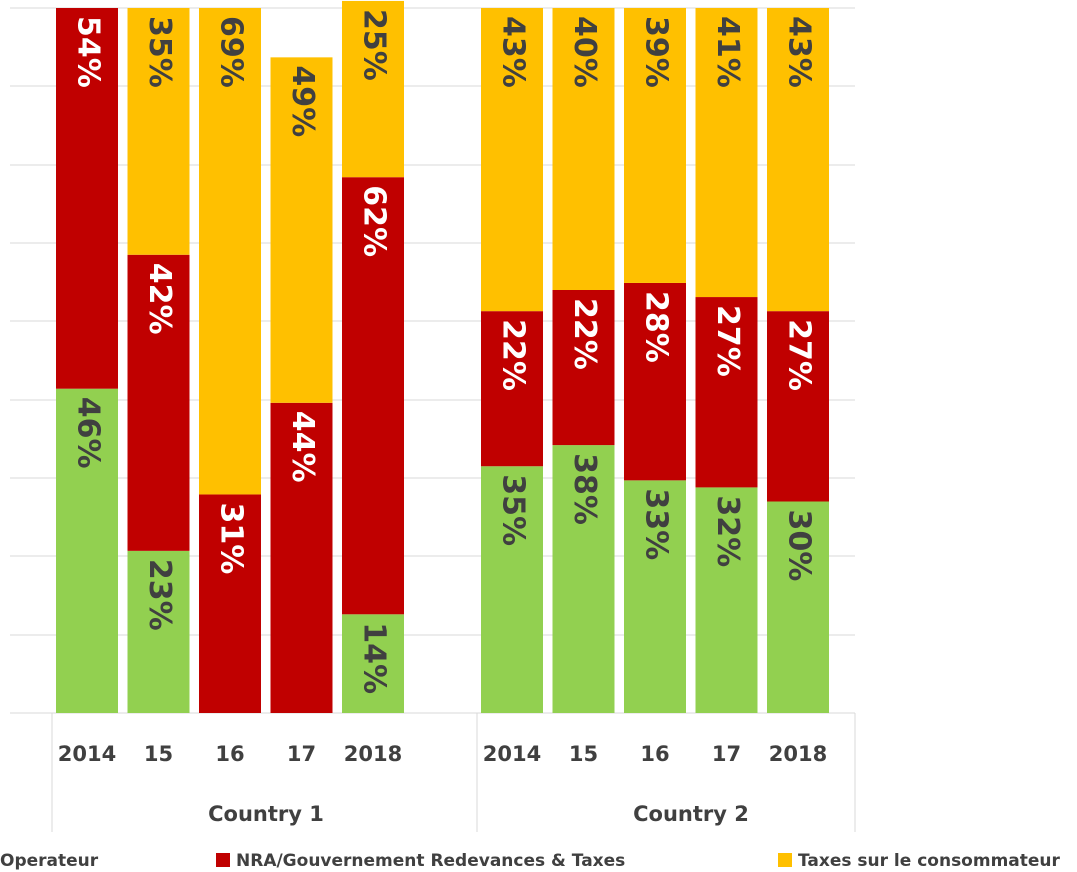 This screenshot has height=872, width=1077. Describe the element at coordinates (691, 814) in the screenshot. I see `group-label: Country 2` at that location.